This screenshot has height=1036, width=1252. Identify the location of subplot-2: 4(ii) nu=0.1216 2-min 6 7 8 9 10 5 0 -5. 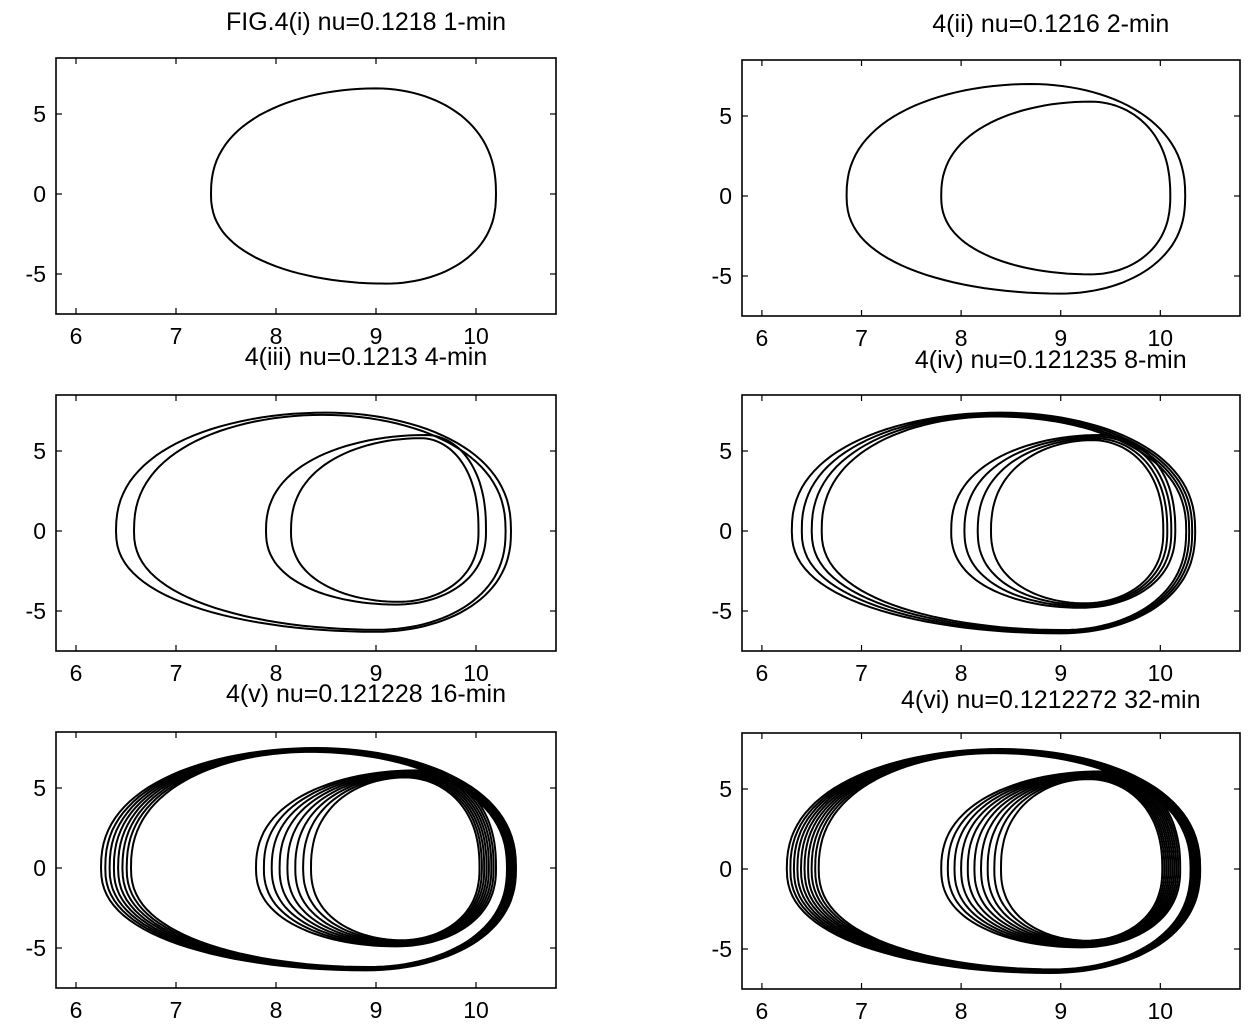
(976, 180).